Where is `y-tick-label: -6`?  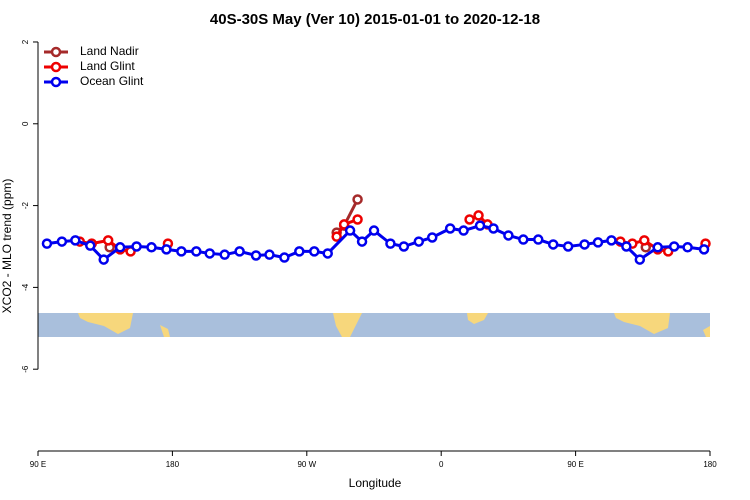 y-tick-label: -6 is located at coordinates (25, 369).